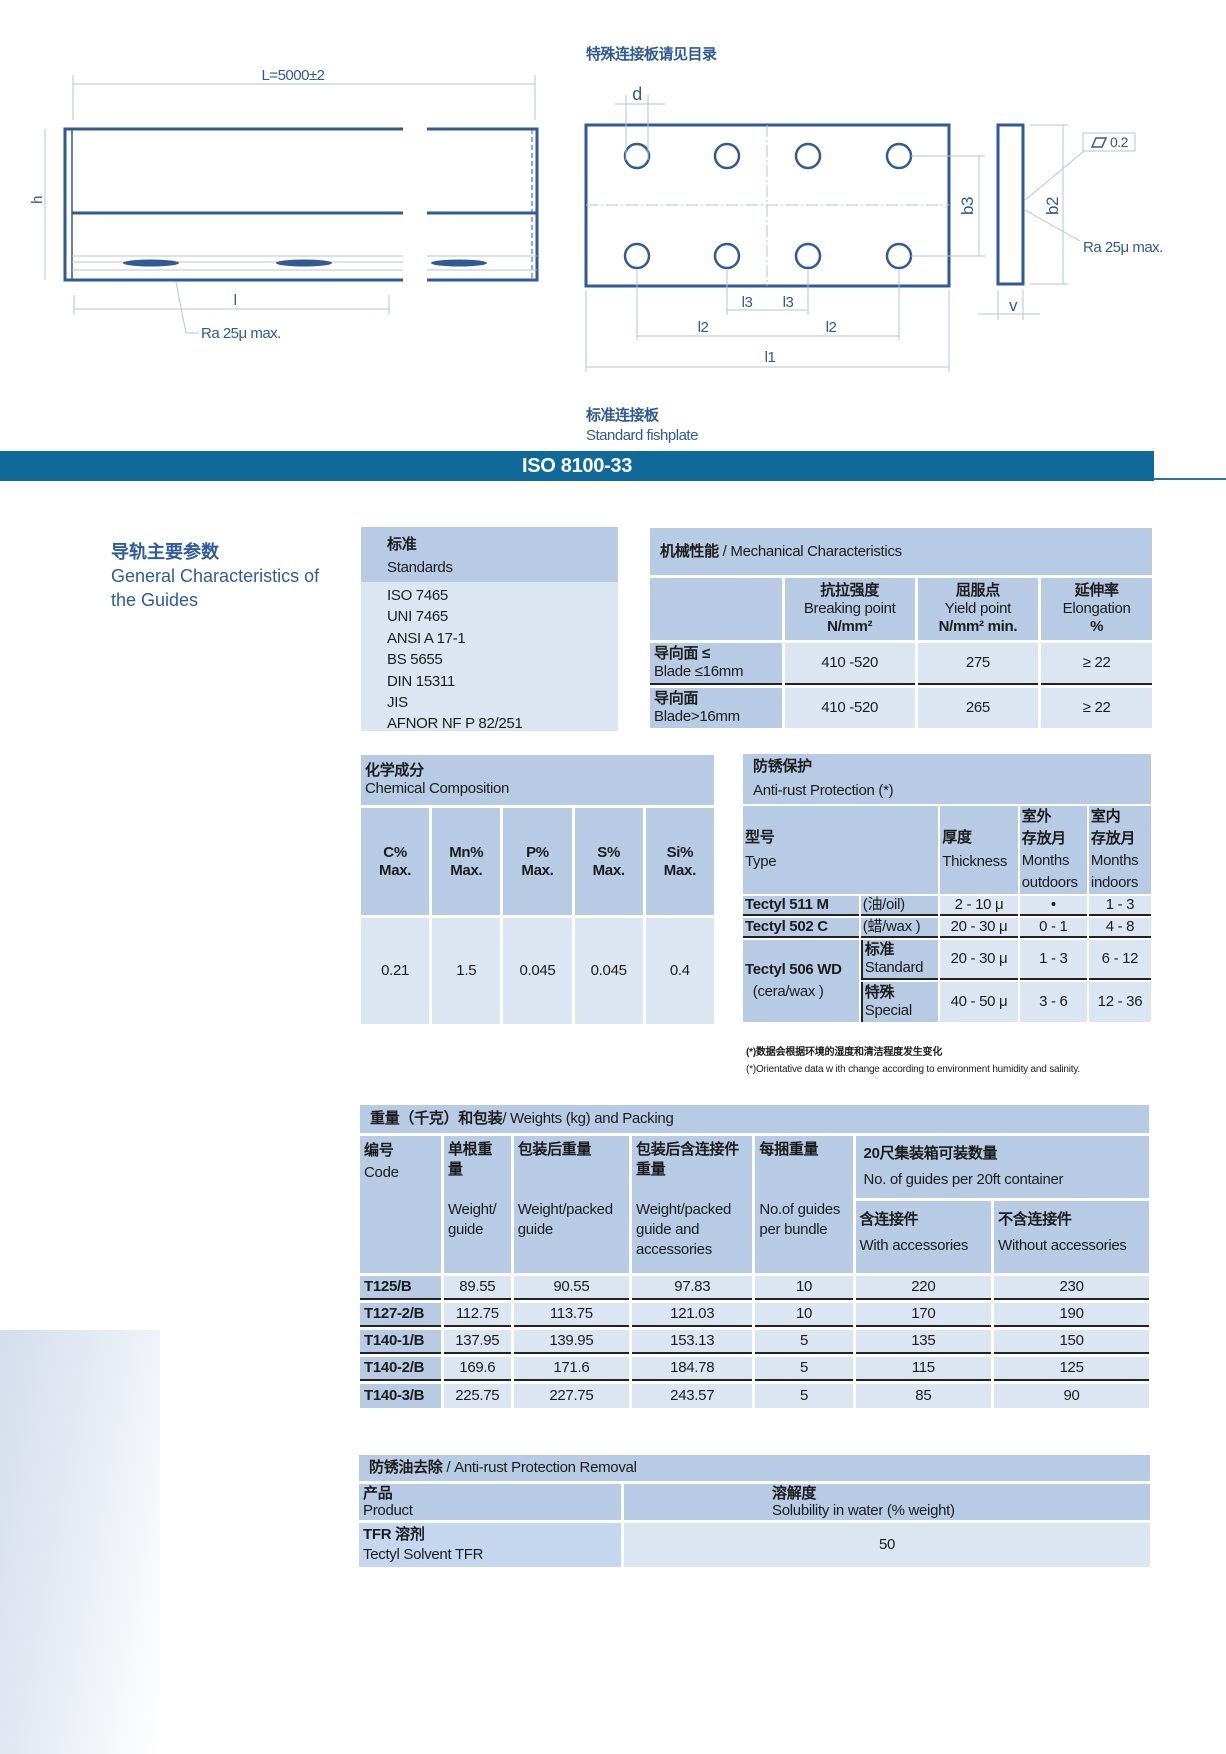  Describe the element at coordinates (466, 861) in the screenshot. I see `manganese-header: Mn% Max.` at that location.